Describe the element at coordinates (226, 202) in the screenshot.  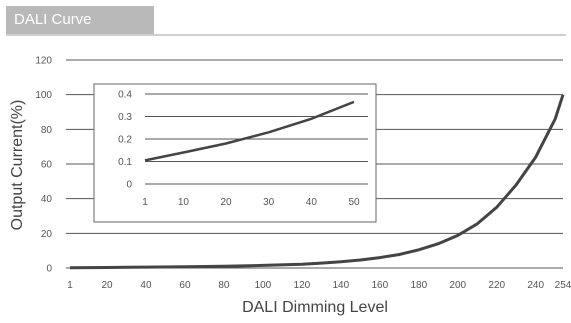
I see `inset-x-tick-label: 20` at that location.